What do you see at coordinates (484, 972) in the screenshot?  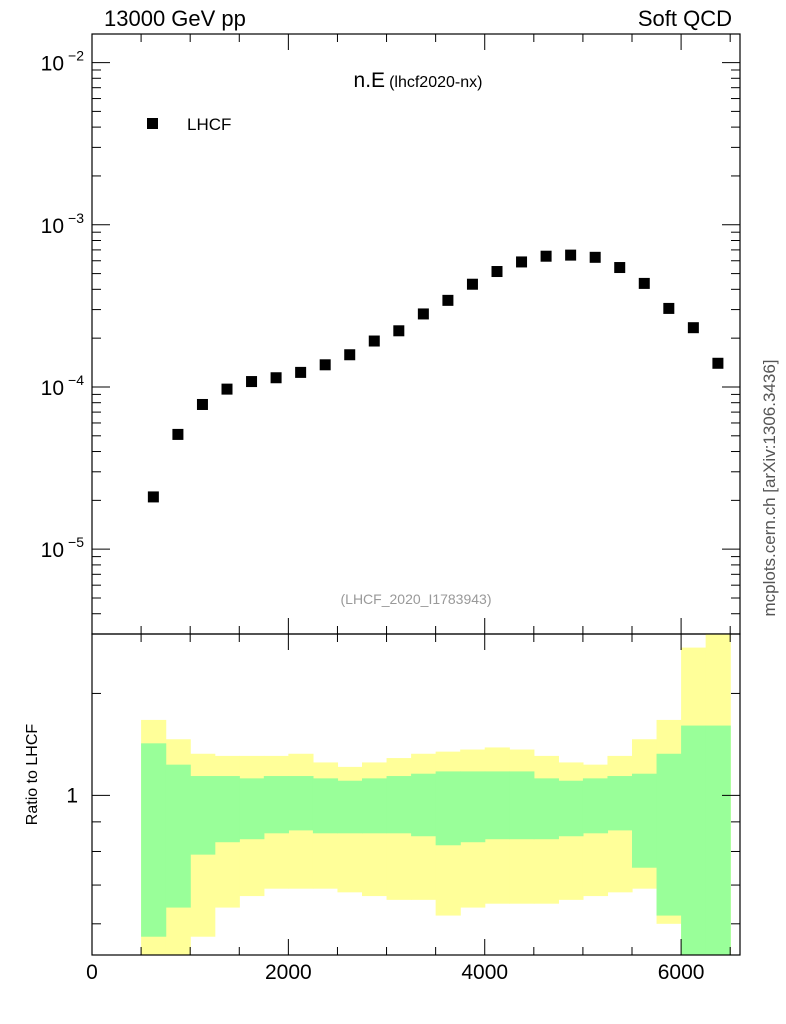 I see `x-tick-label: 4000` at bounding box center [484, 972].